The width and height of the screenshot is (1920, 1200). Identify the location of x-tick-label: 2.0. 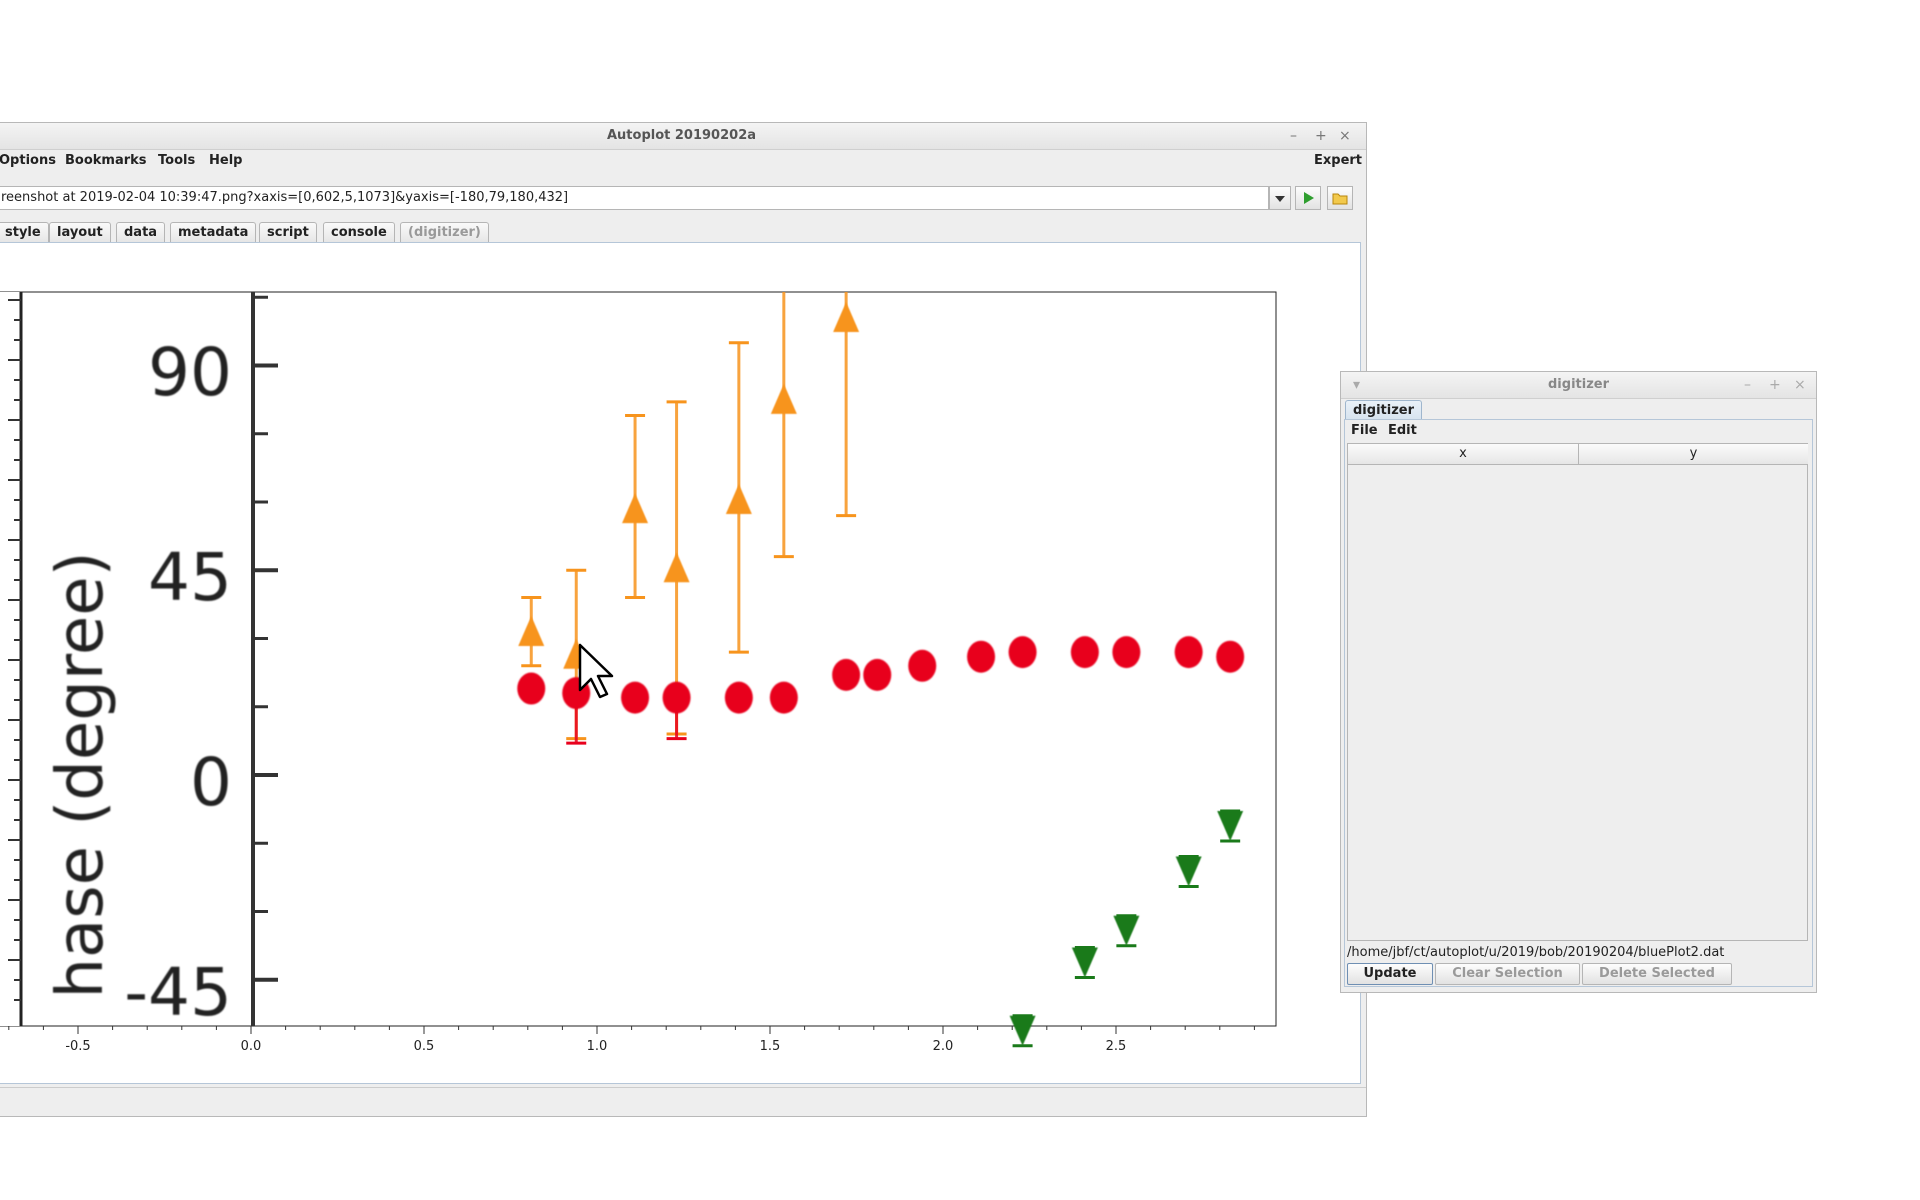
(943, 1046).